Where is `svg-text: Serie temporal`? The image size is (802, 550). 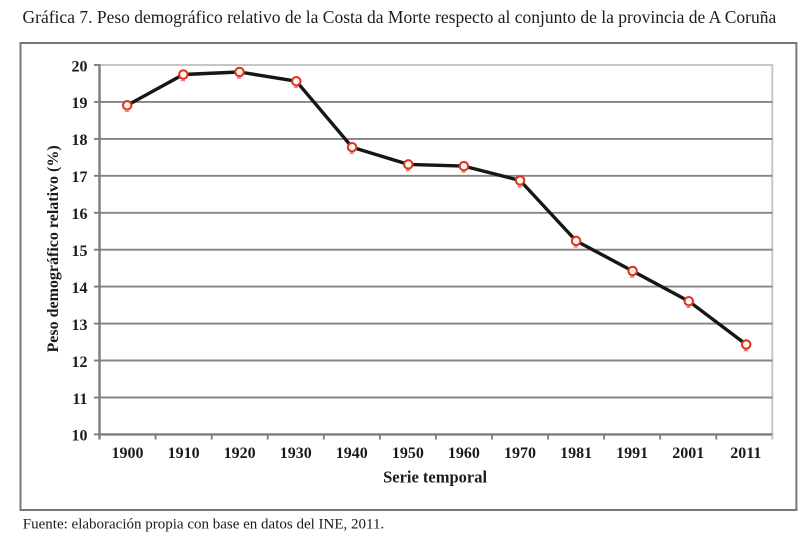 svg-text: Serie temporal is located at coordinates (435, 476).